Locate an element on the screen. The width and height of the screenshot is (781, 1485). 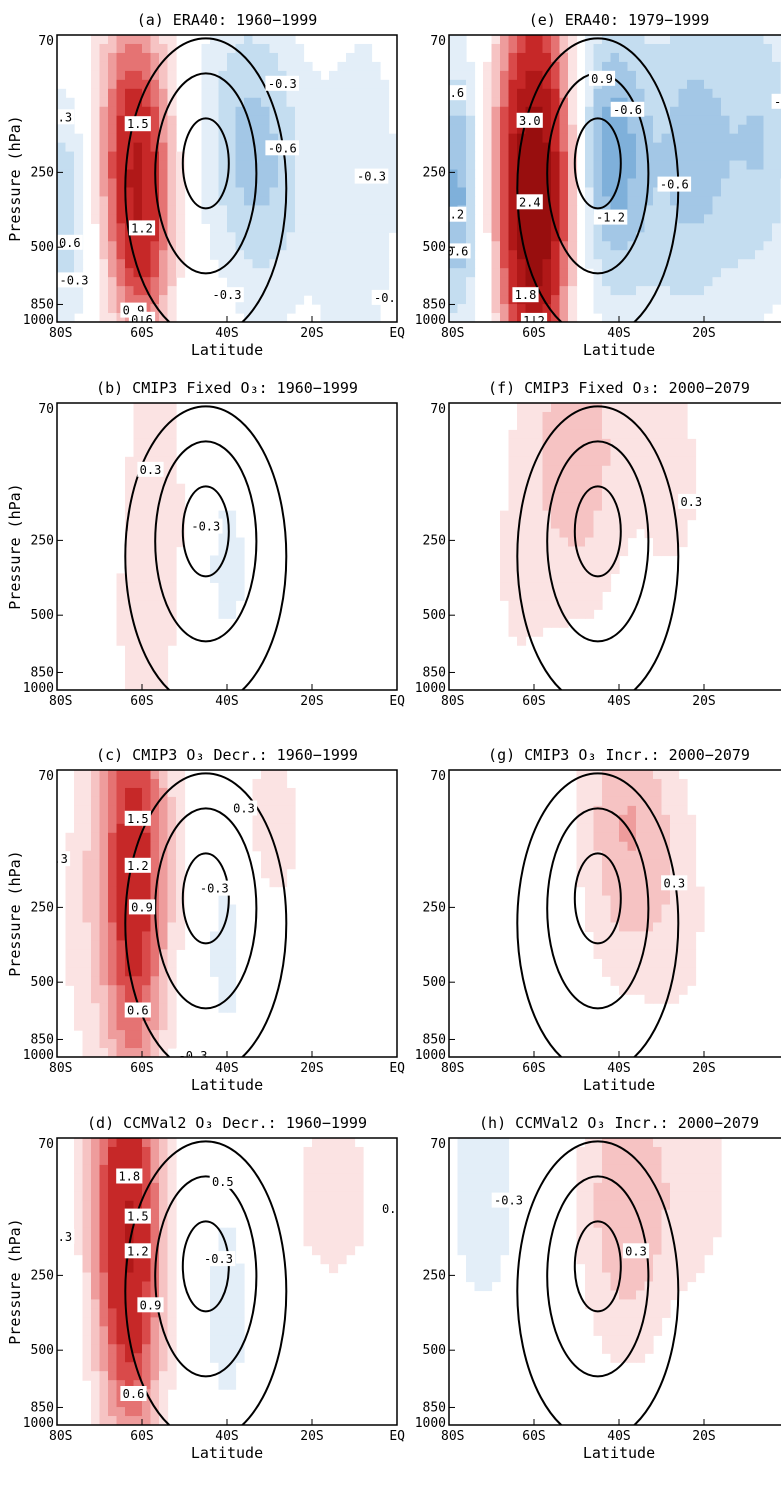
y-tick-label: 1000 is located at coordinates (38, 688).